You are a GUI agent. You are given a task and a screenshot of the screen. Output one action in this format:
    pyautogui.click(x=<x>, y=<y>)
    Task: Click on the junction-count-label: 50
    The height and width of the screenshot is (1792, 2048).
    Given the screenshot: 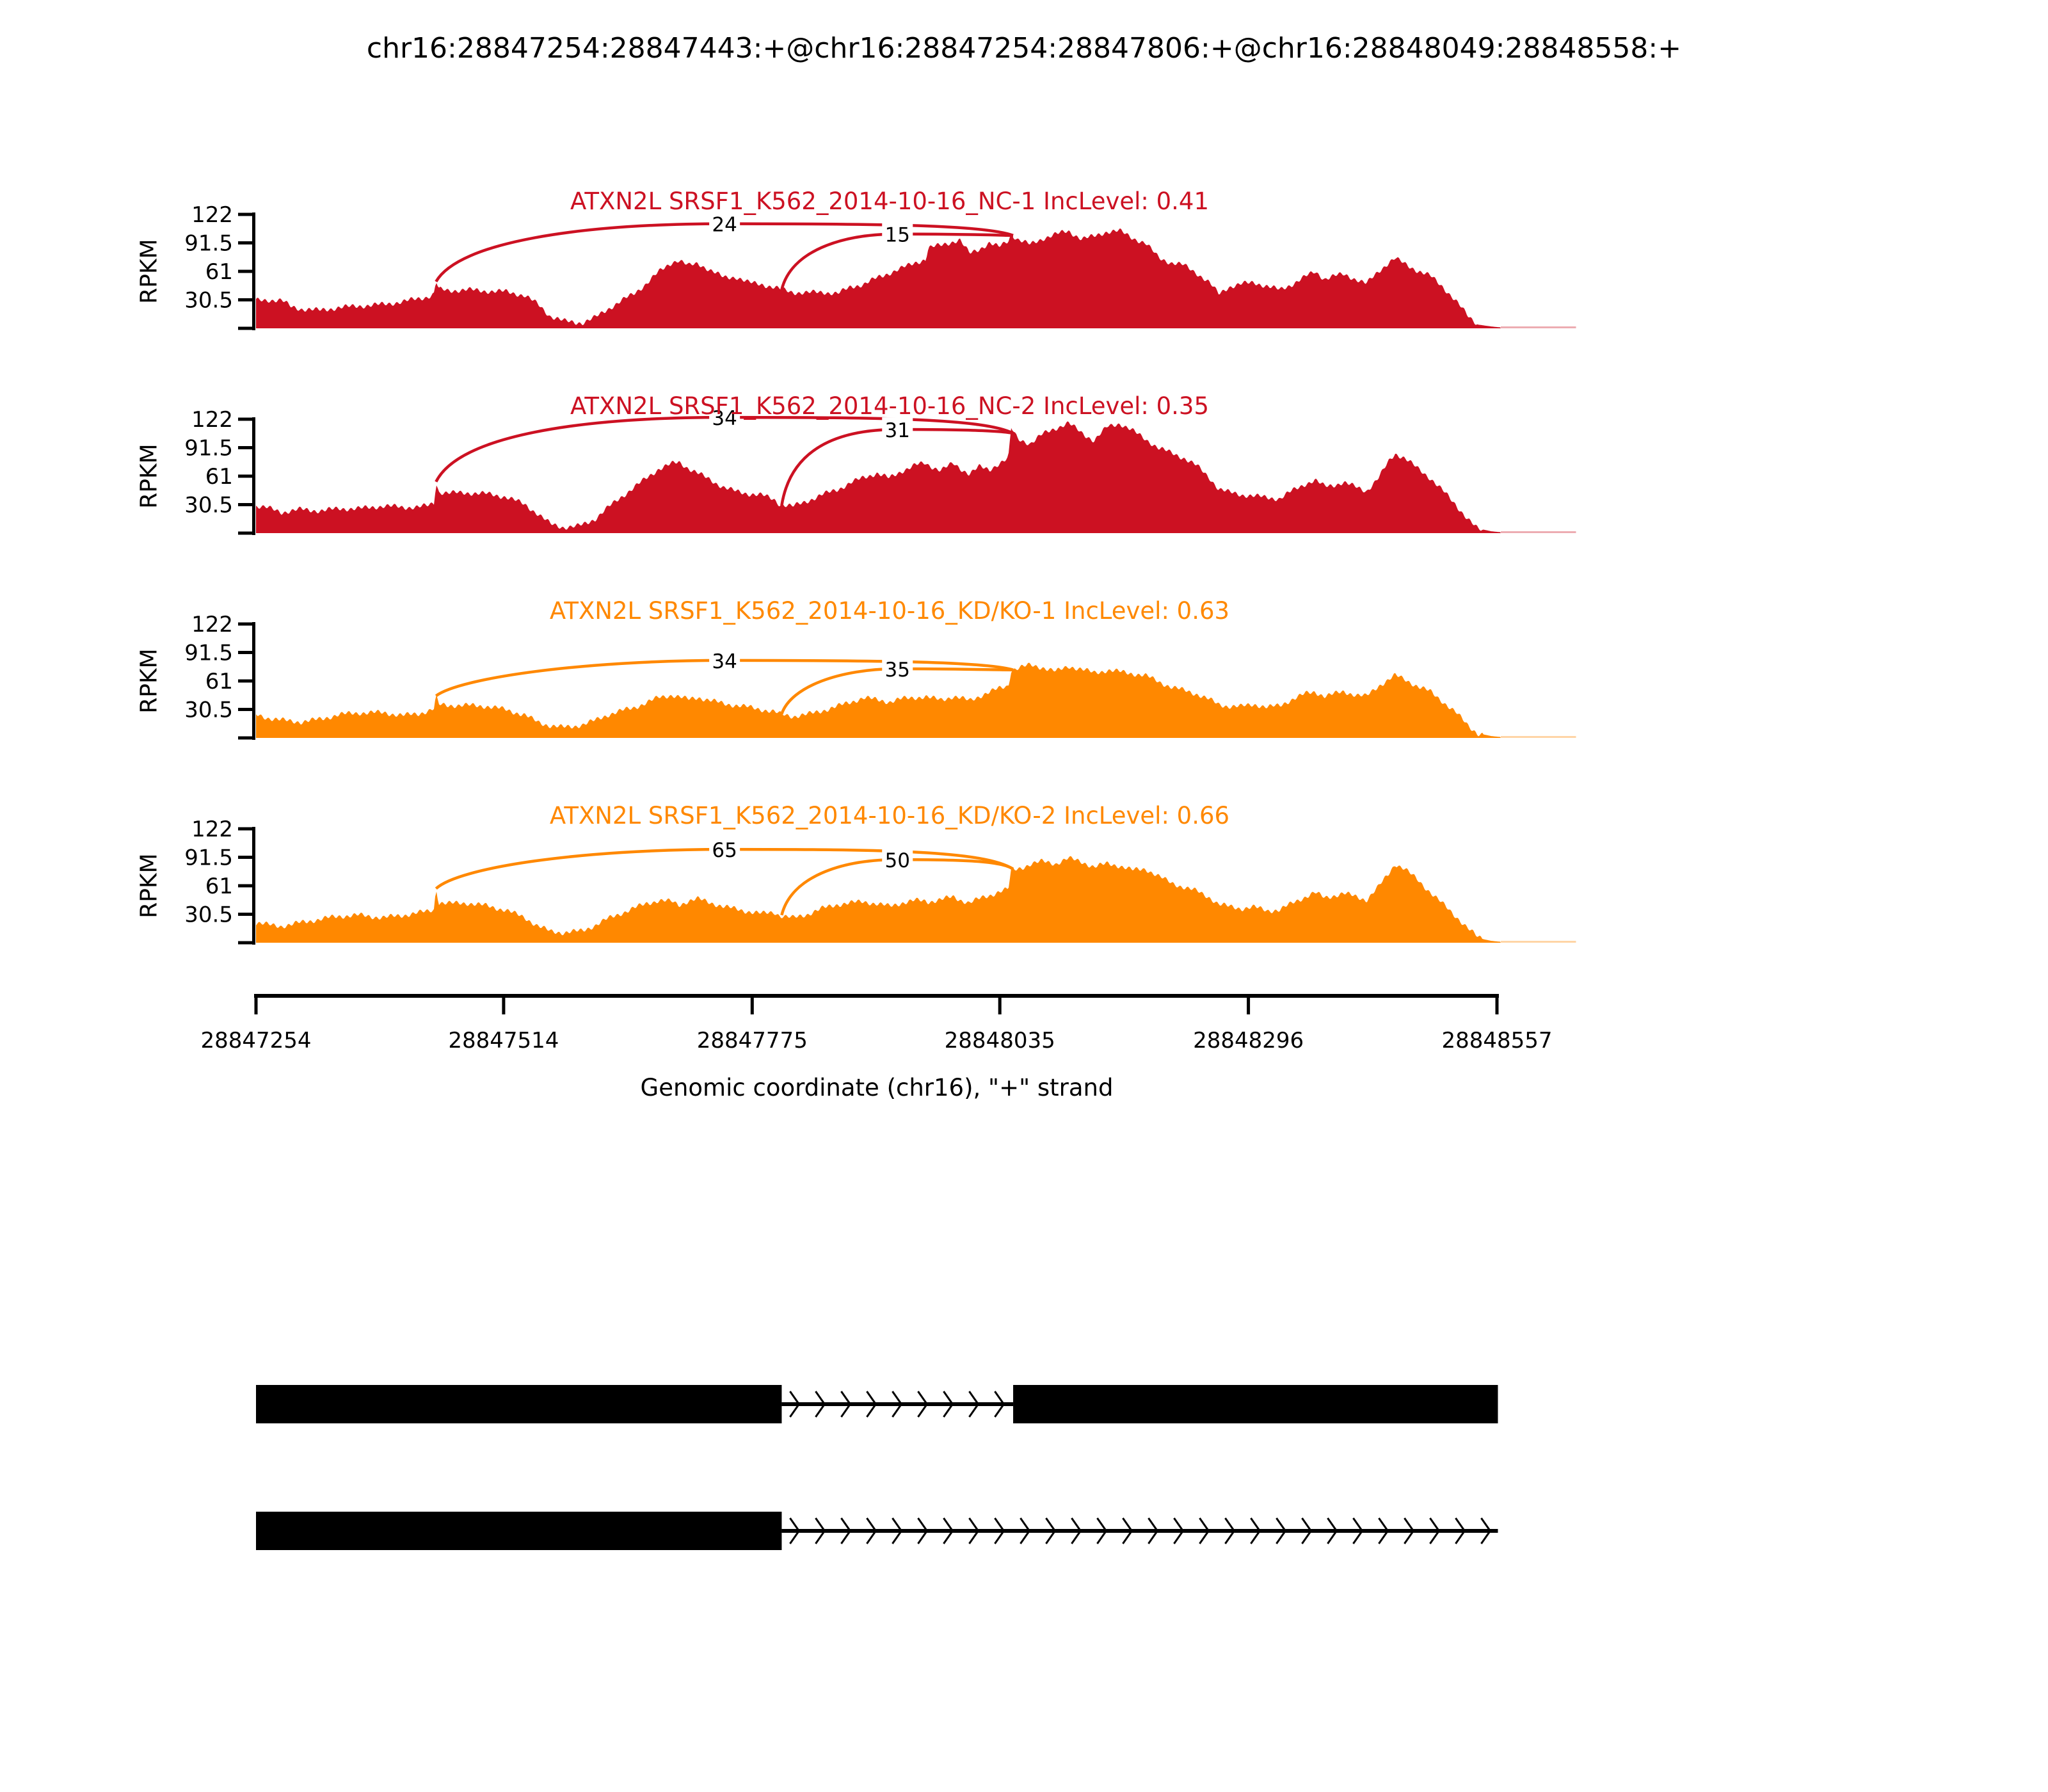 What is the action you would take?
    pyautogui.click(x=897, y=860)
    